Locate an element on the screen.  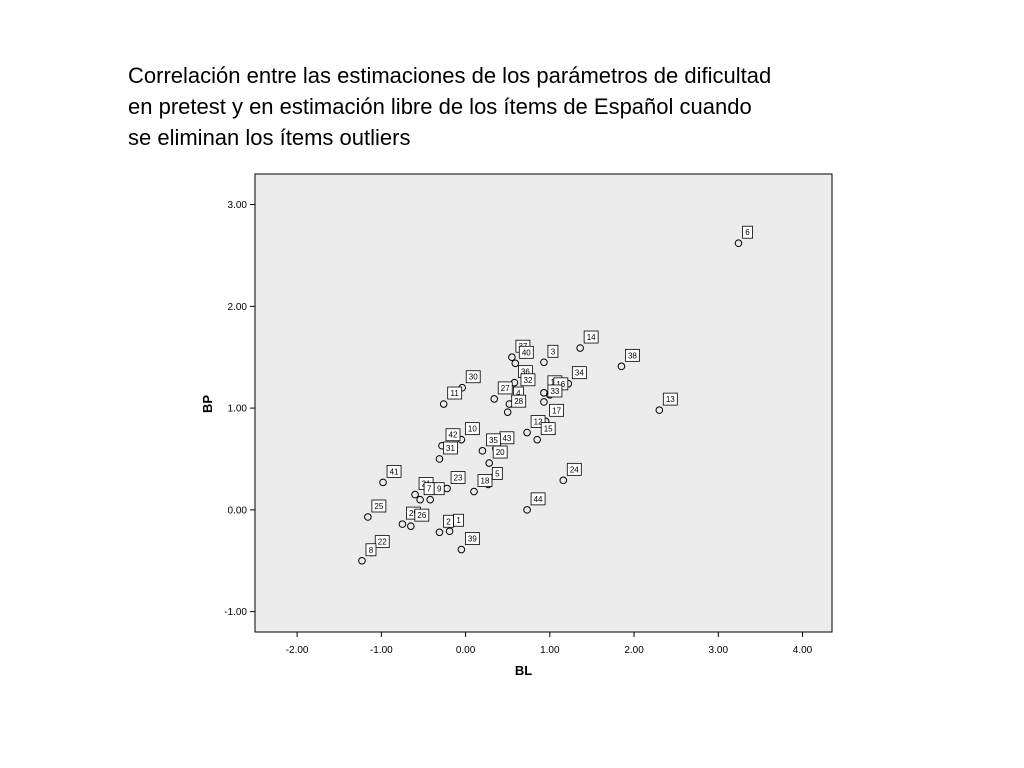
data-point-label: 26 is located at coordinates (421, 515).